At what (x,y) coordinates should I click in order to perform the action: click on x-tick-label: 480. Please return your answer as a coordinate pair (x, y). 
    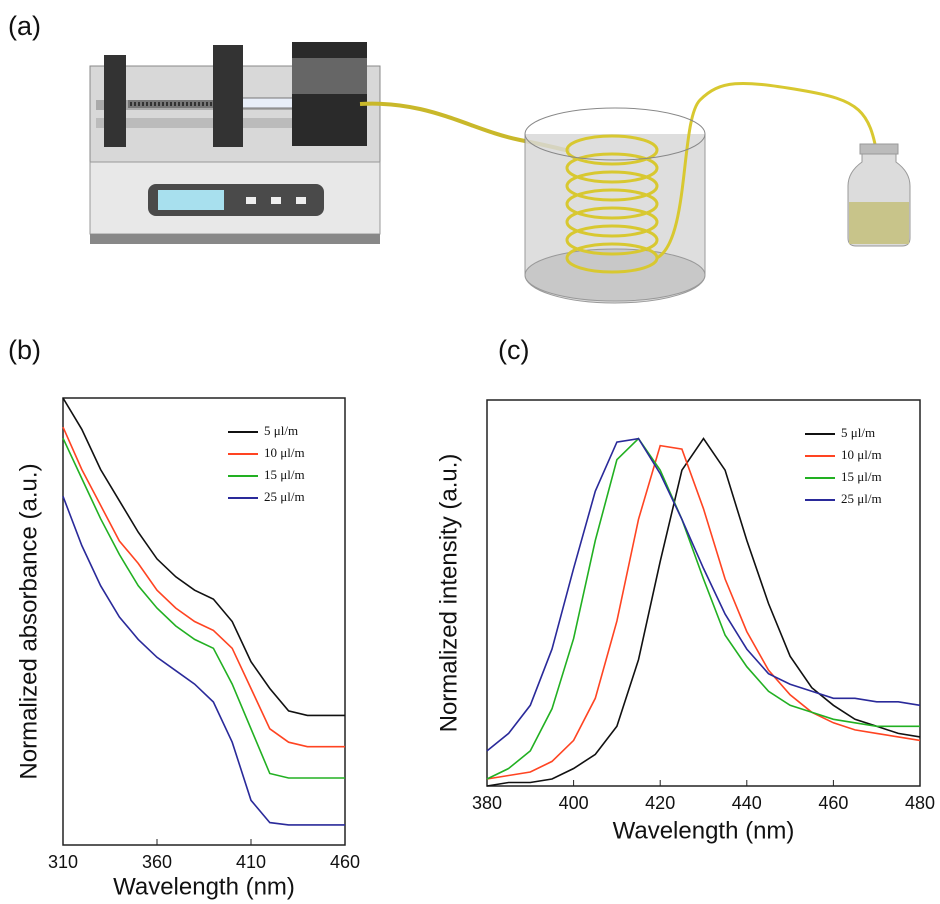
    Looking at the image, I should click on (920, 803).